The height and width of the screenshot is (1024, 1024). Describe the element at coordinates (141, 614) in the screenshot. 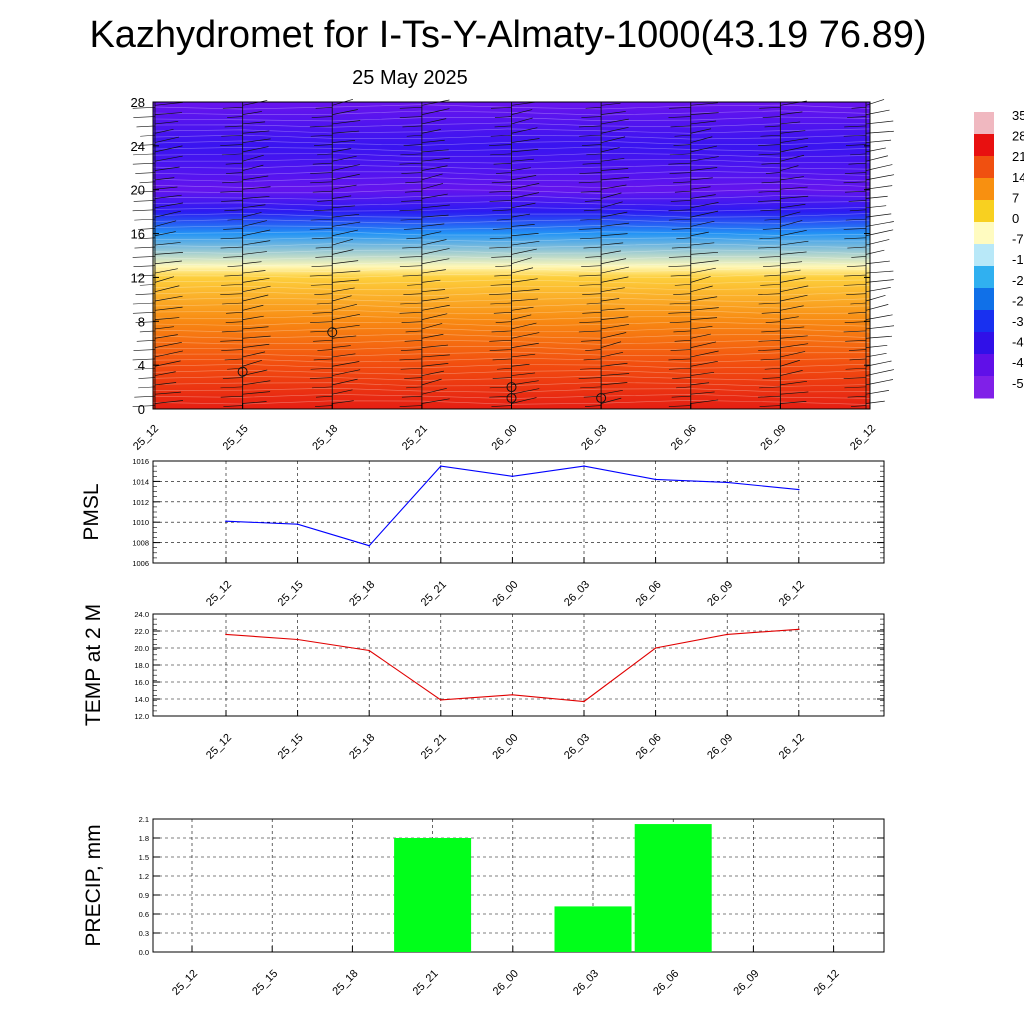

I see `y-tick-label: 24.0` at that location.